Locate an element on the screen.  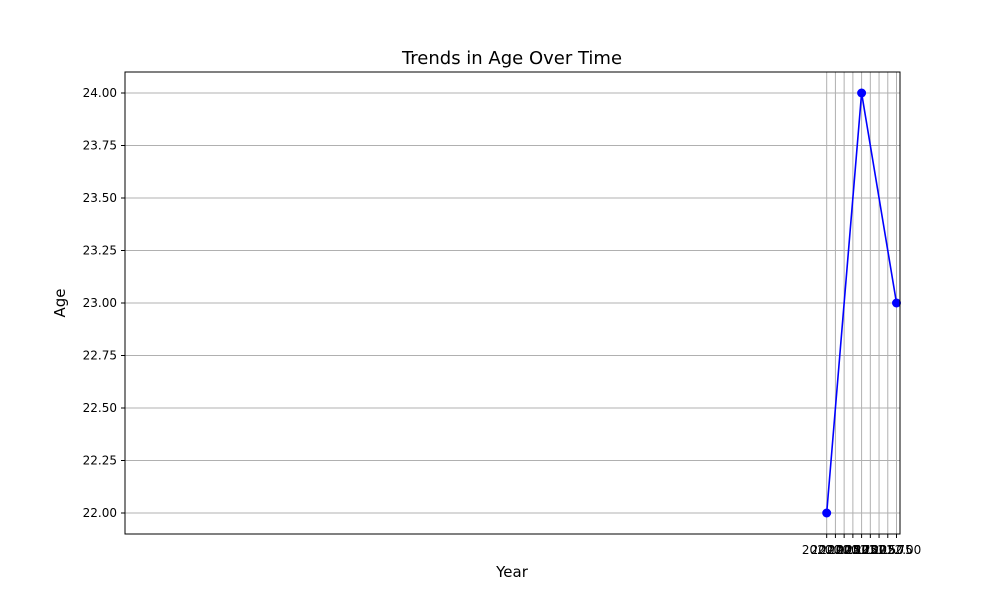
x-tick-label: 2022.00 is located at coordinates (897, 550).